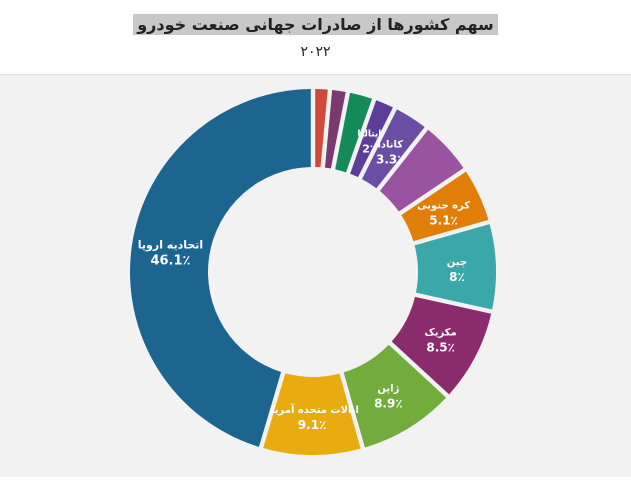 Image resolution: width=631 pixels, height=481 pixels. What do you see at coordinates (312, 409) in the screenshot?
I see `slice-label: ایالات متحده آمریکا` at bounding box center [312, 409].